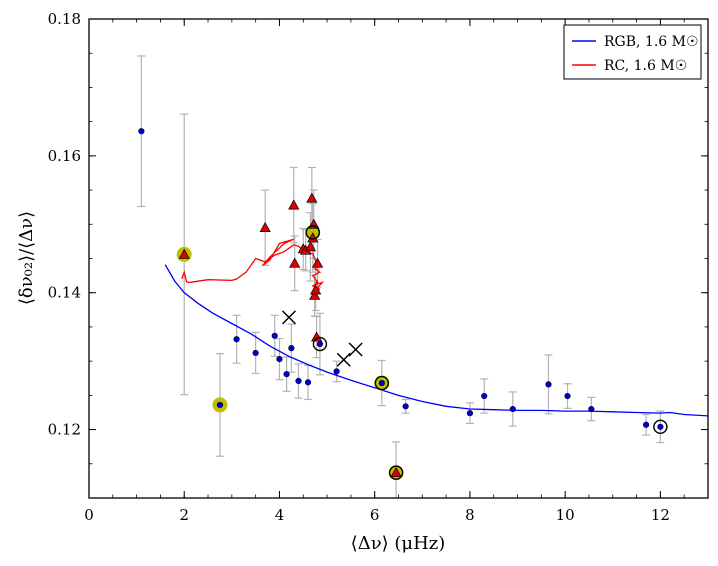  What do you see at coordinates (64, 19) in the screenshot?
I see `y-tick-label: 0.18` at bounding box center [64, 19].